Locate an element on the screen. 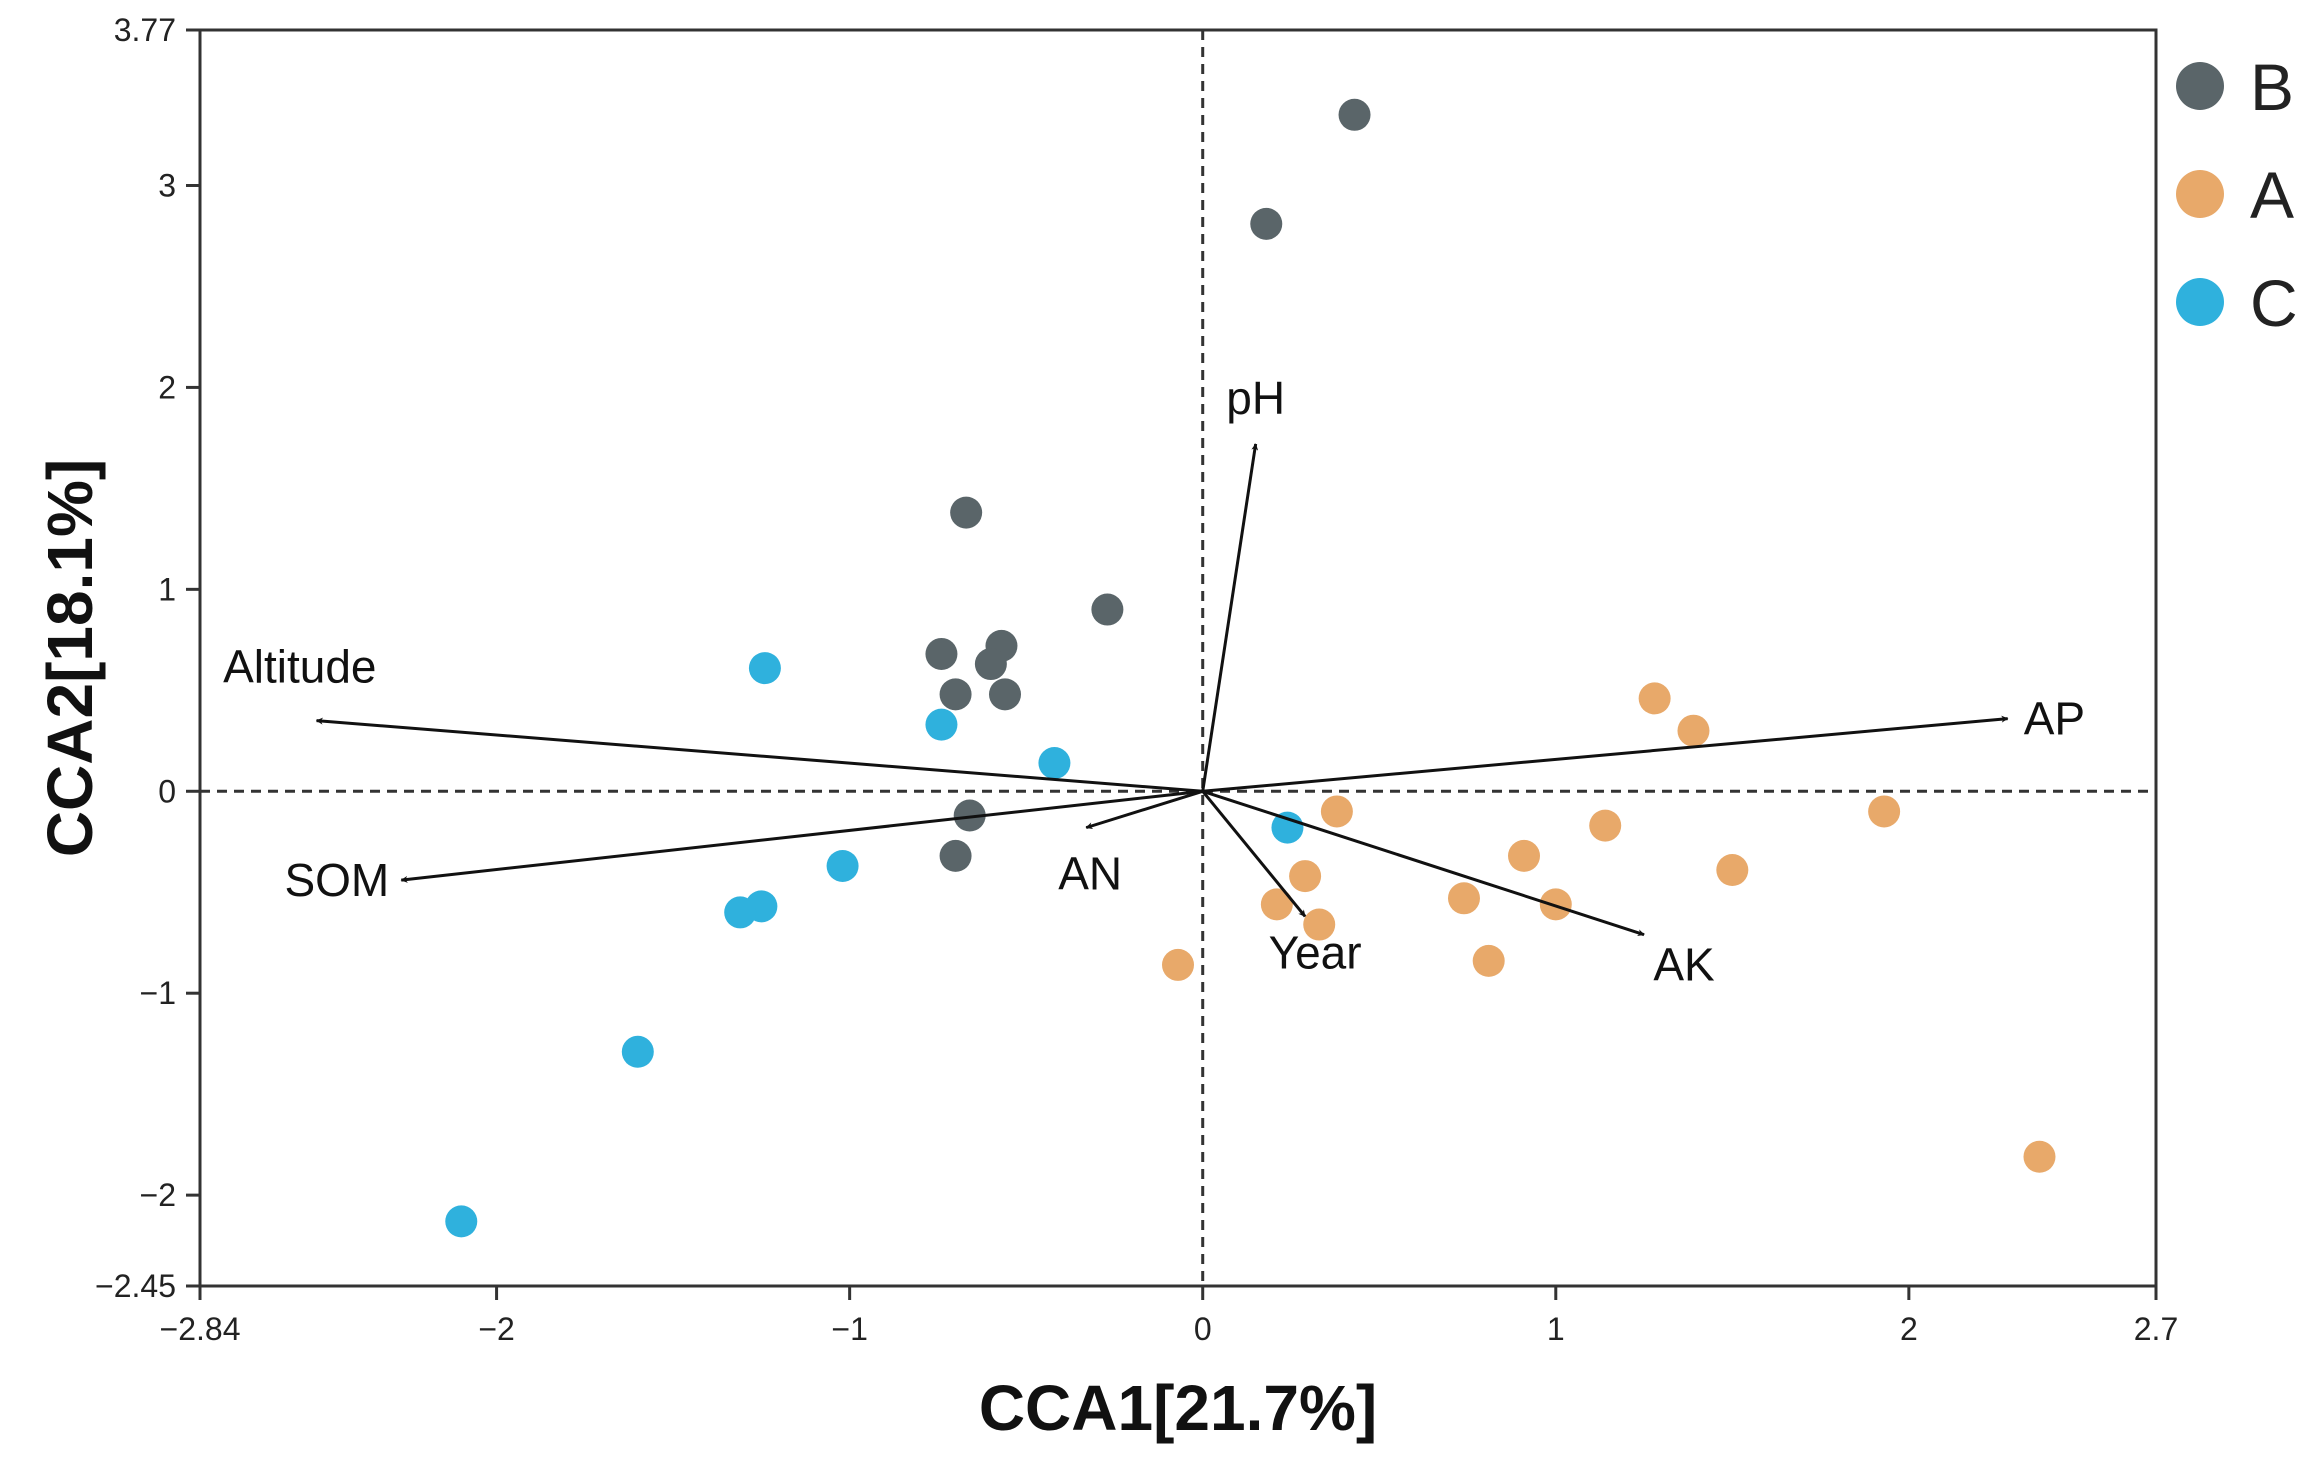  arrow-ap is located at coordinates (1605, 754).